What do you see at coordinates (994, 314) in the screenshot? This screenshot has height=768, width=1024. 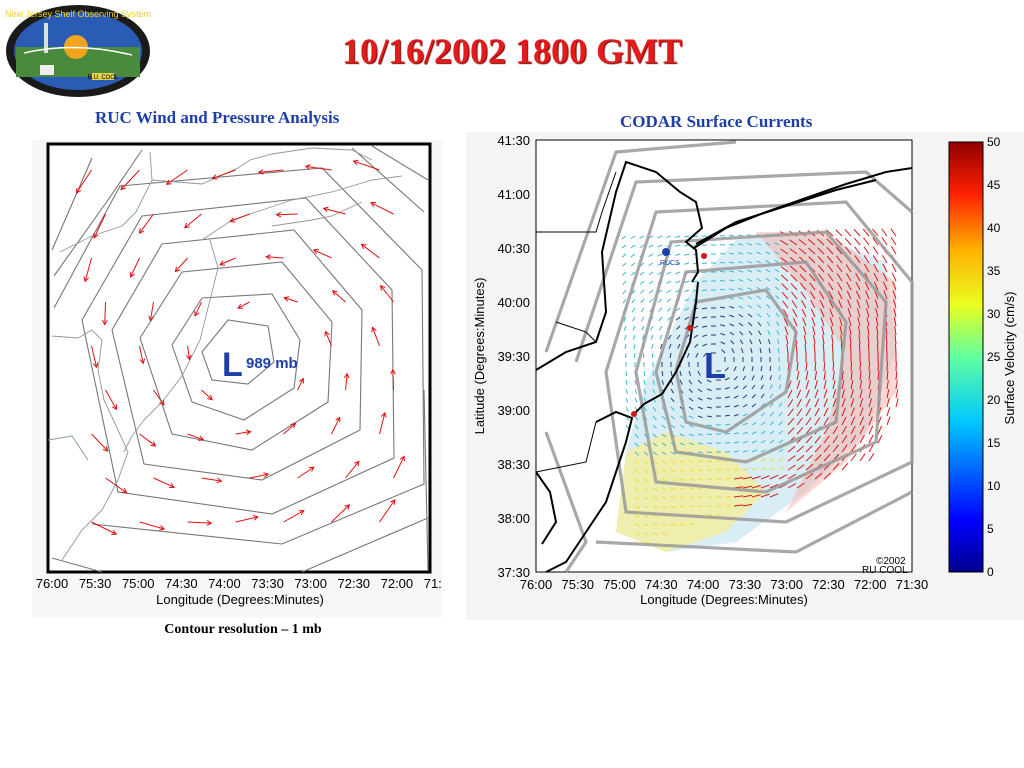 I see `colorbar-tick-label: 30` at bounding box center [994, 314].